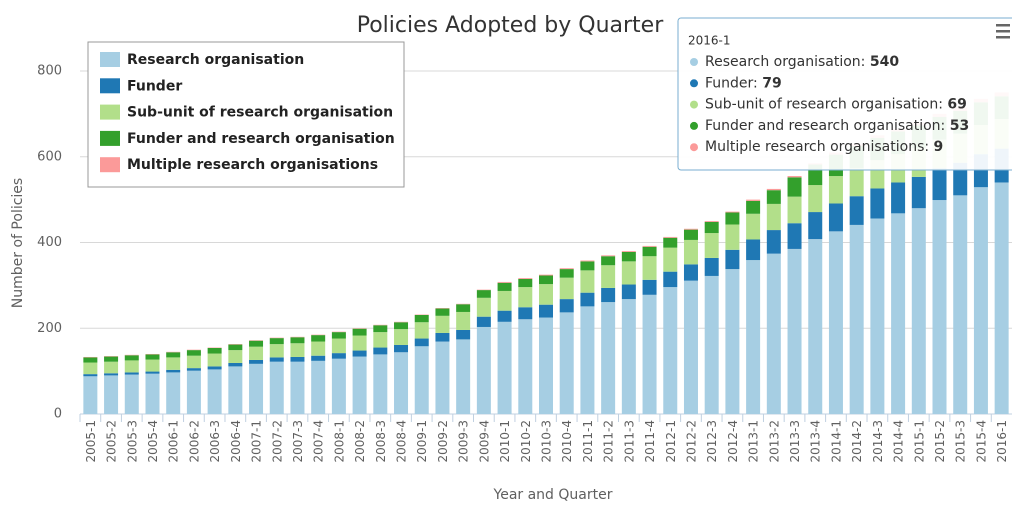 This screenshot has height=505, width=1012. What do you see at coordinates (339, 441) in the screenshot?
I see `x-tick-label: 2008-1` at bounding box center [339, 441].